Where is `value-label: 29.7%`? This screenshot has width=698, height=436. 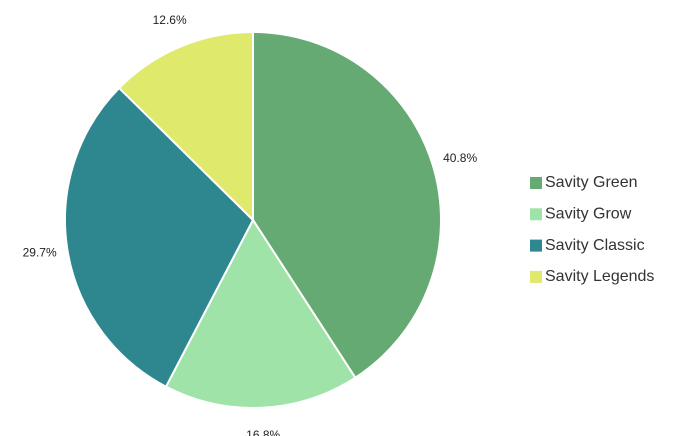
value-label: 29.7% is located at coordinates (40, 253).